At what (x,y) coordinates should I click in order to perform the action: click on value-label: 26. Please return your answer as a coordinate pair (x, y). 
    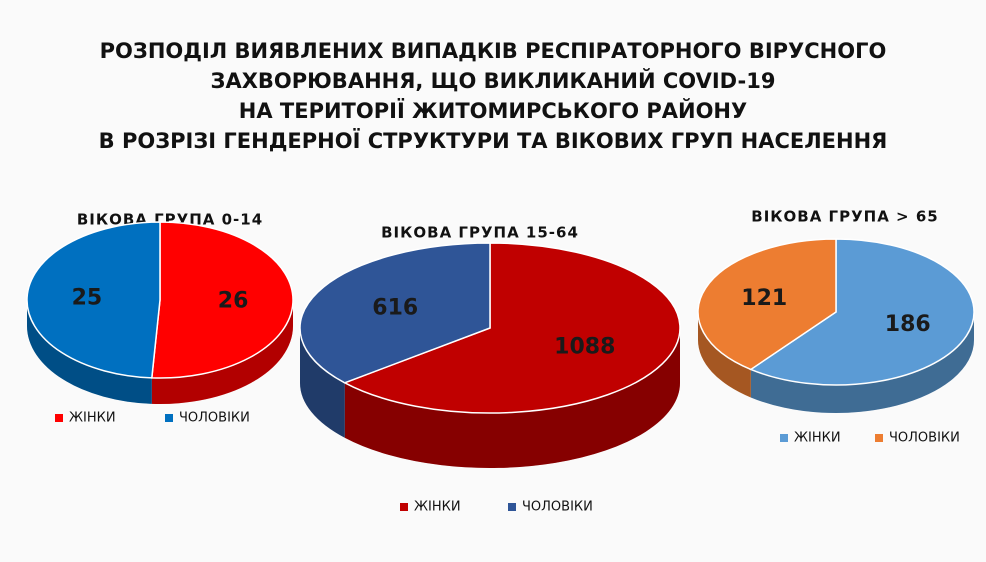
    Looking at the image, I should click on (233, 300).